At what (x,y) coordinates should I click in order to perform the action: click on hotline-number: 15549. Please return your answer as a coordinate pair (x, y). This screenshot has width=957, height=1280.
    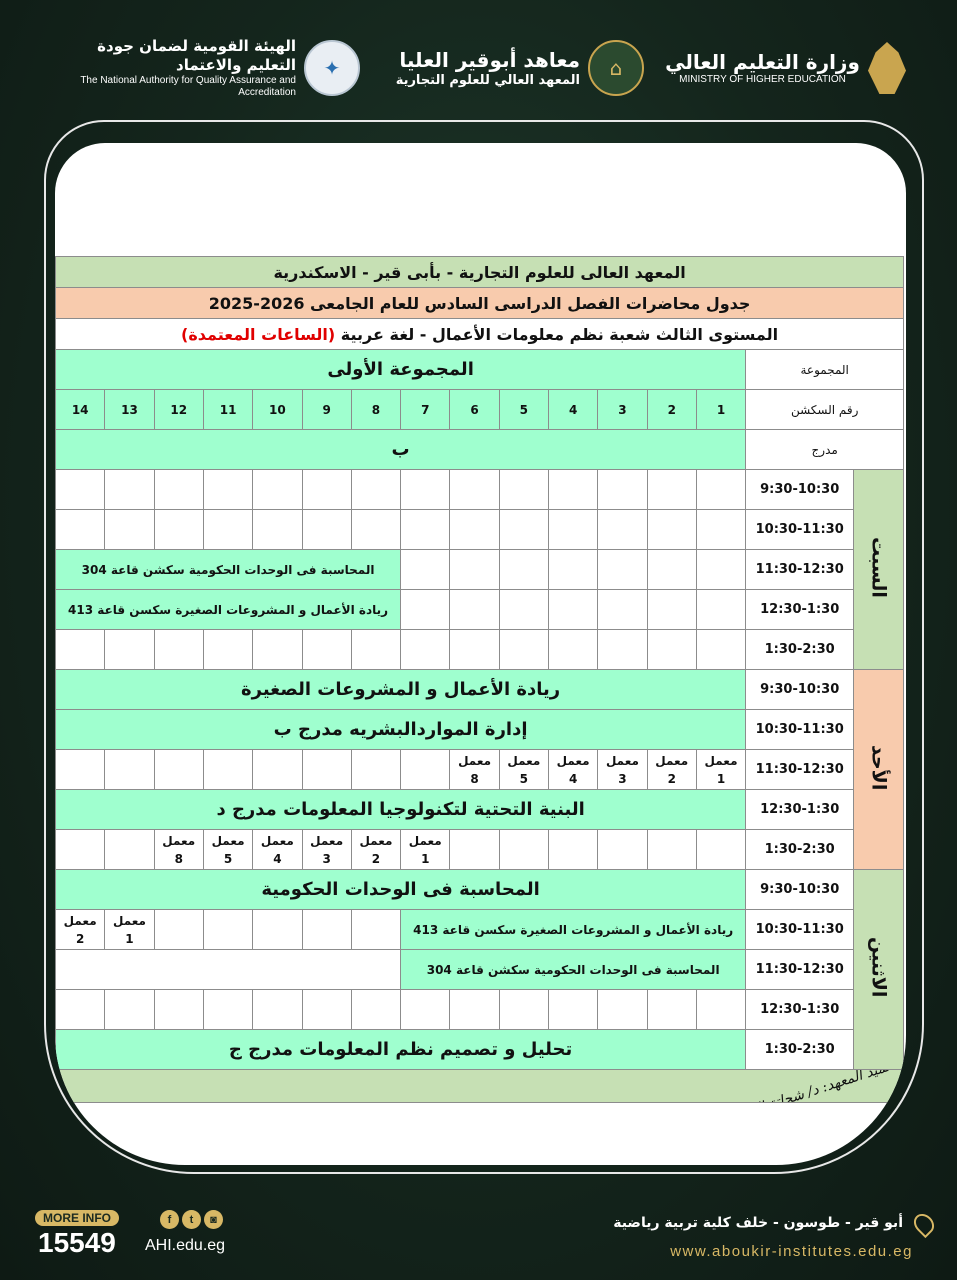
    Looking at the image, I should click on (77, 1242).